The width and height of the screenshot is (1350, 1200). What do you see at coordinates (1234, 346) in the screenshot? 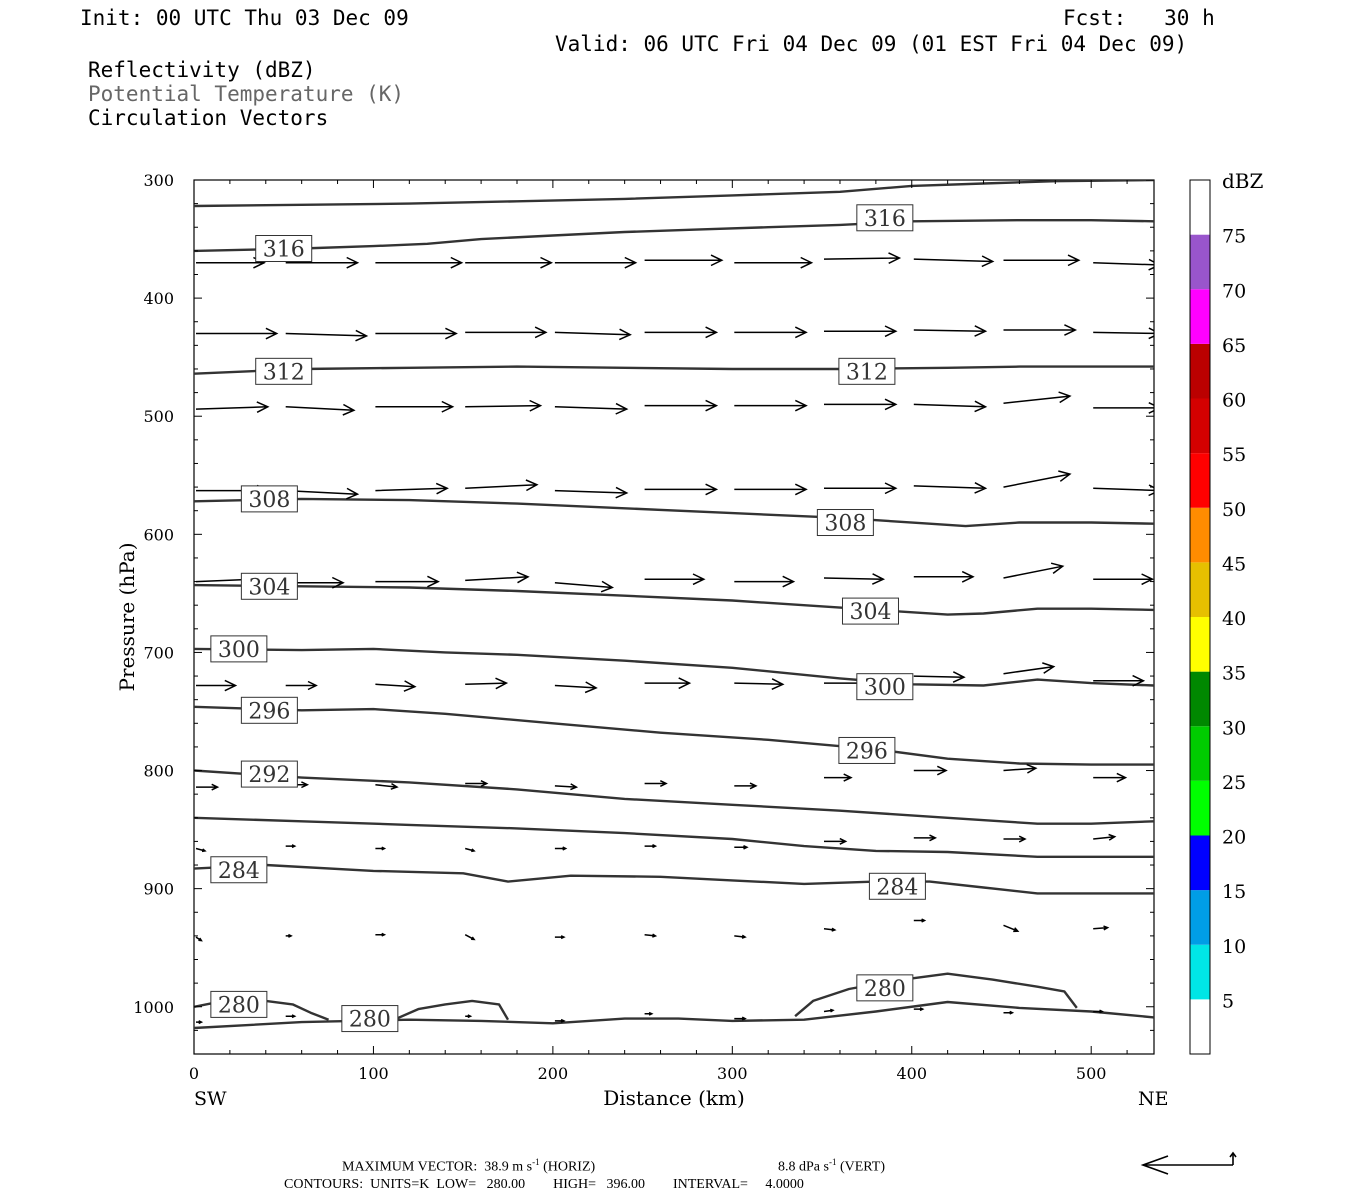
I see `colorbar-level-label: 65` at bounding box center [1234, 346].